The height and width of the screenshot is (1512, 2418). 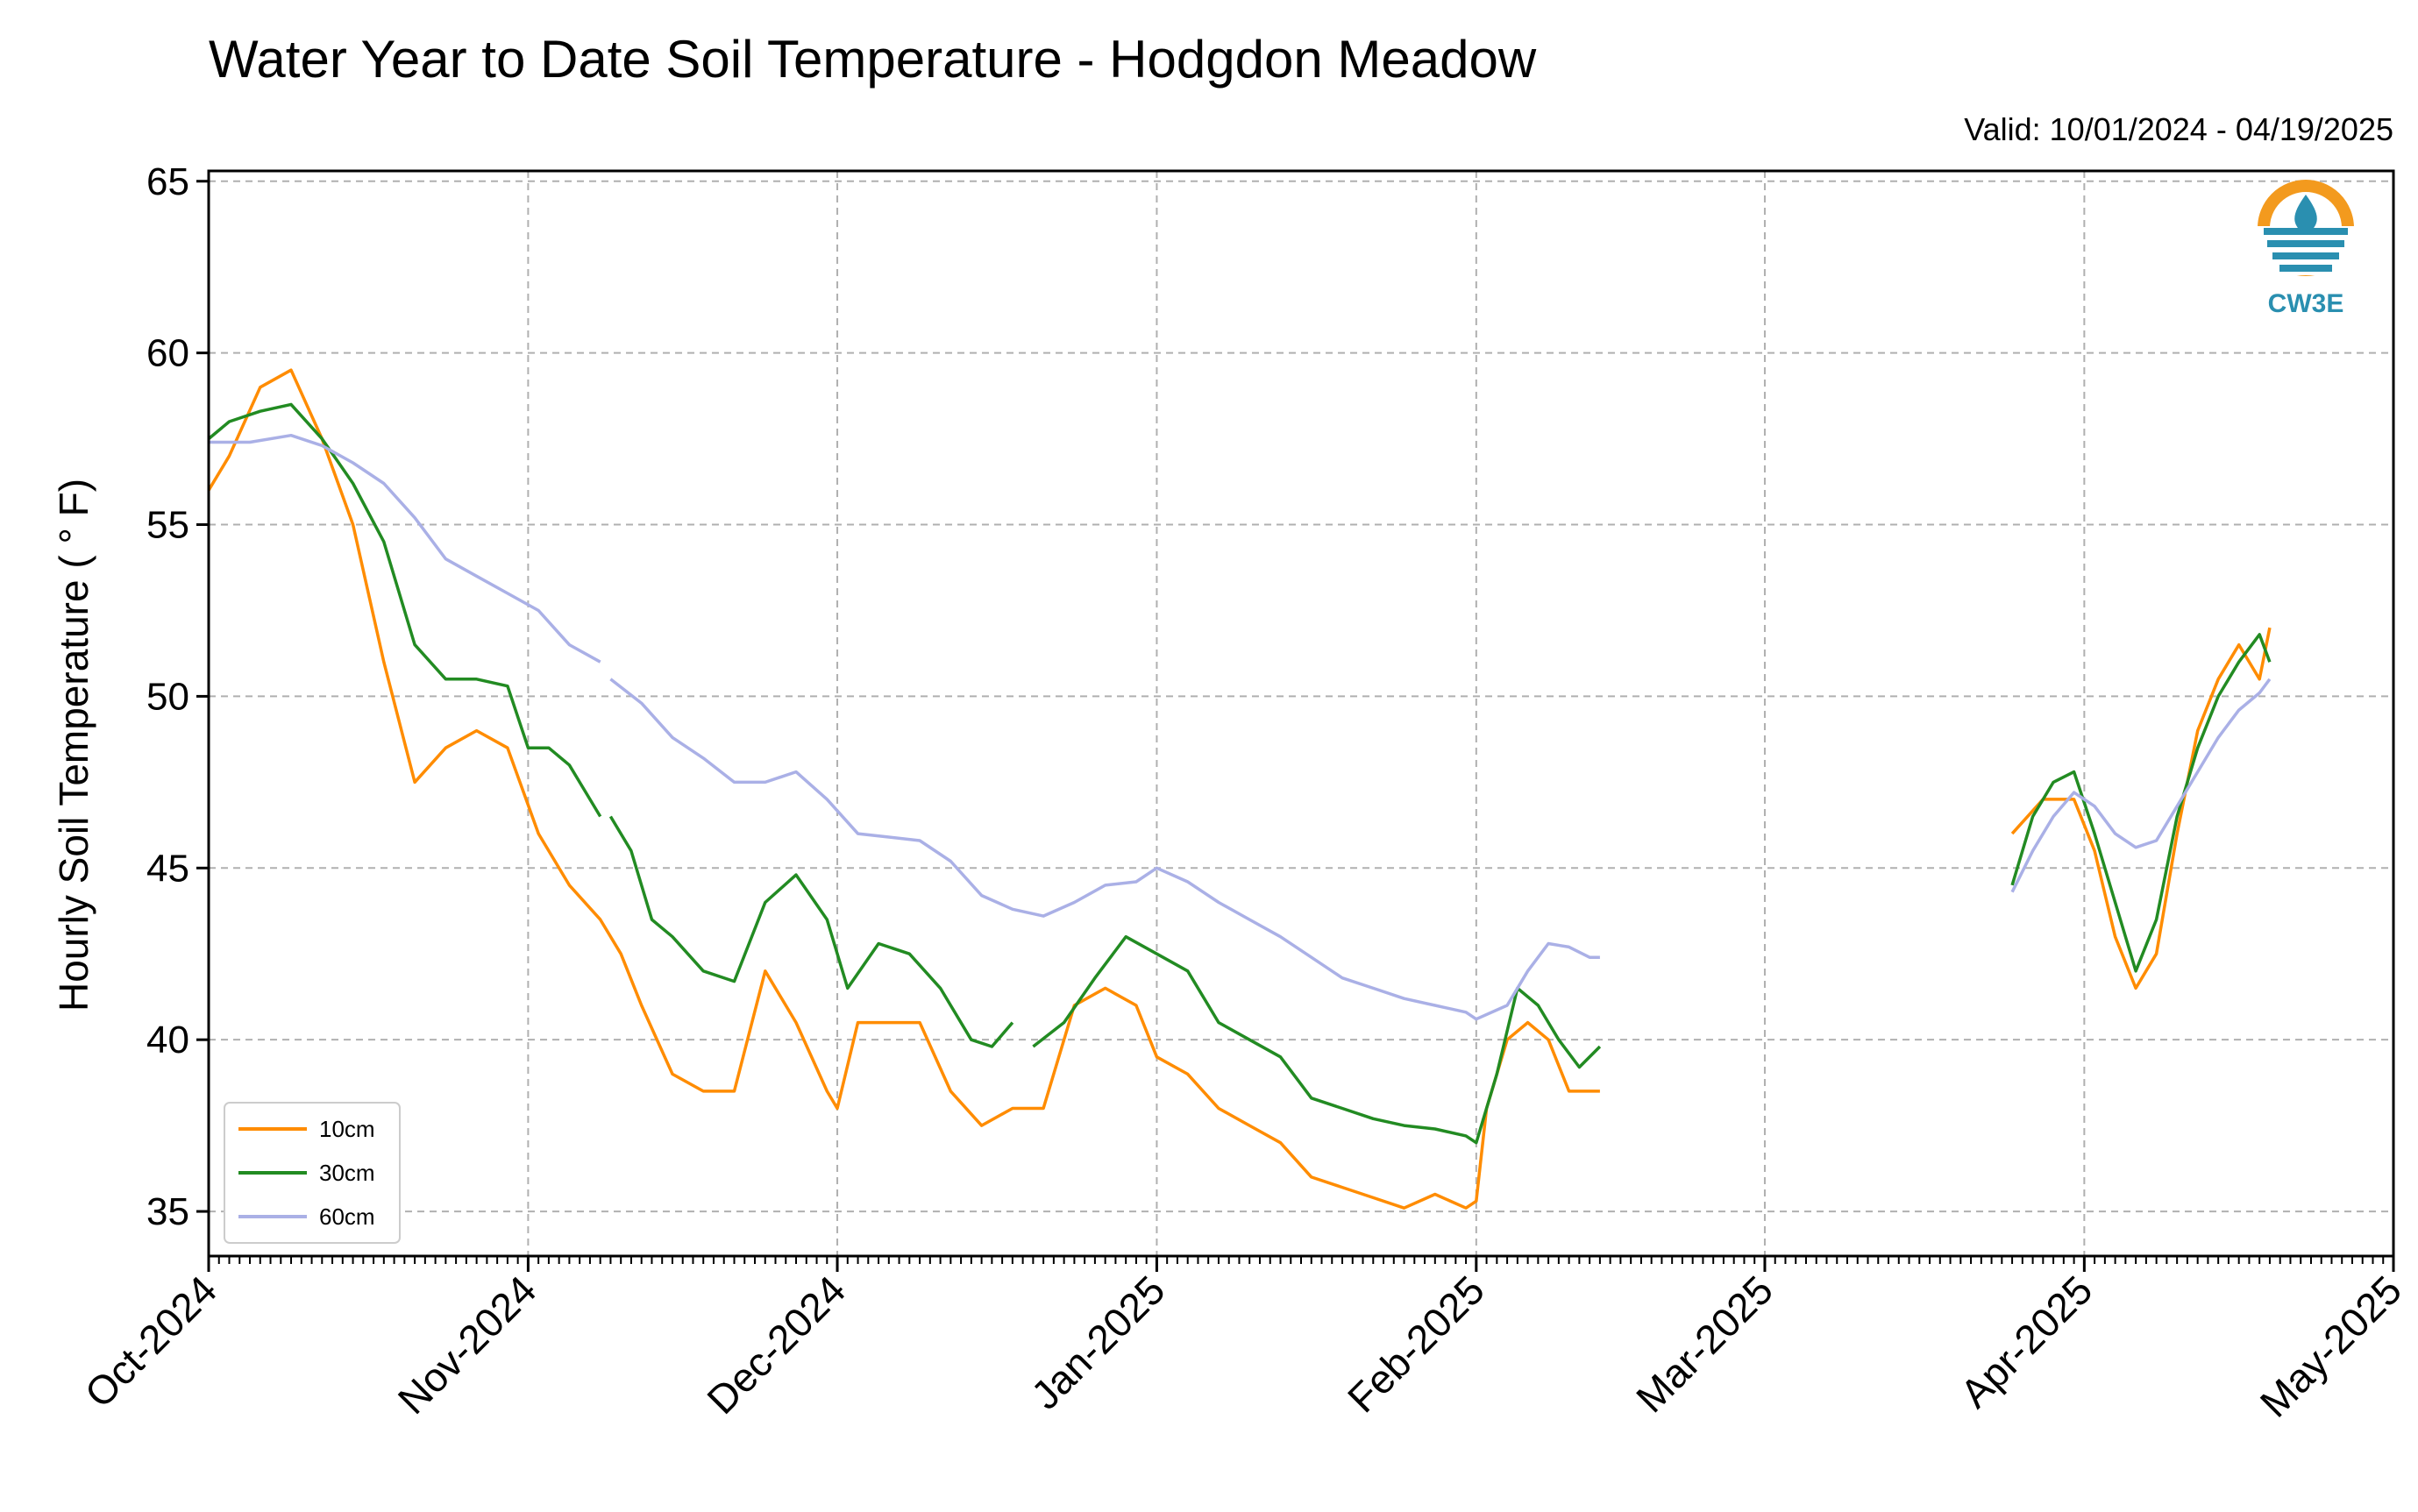 What do you see at coordinates (2306, 303) in the screenshot?
I see `logo-label: CW3E` at bounding box center [2306, 303].